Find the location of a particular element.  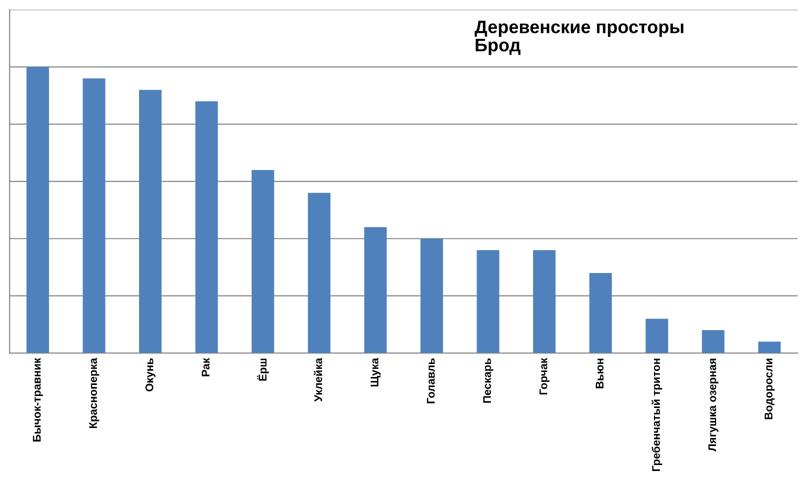

chart-title: Деревенские просторы Брод is located at coordinates (579, 38).